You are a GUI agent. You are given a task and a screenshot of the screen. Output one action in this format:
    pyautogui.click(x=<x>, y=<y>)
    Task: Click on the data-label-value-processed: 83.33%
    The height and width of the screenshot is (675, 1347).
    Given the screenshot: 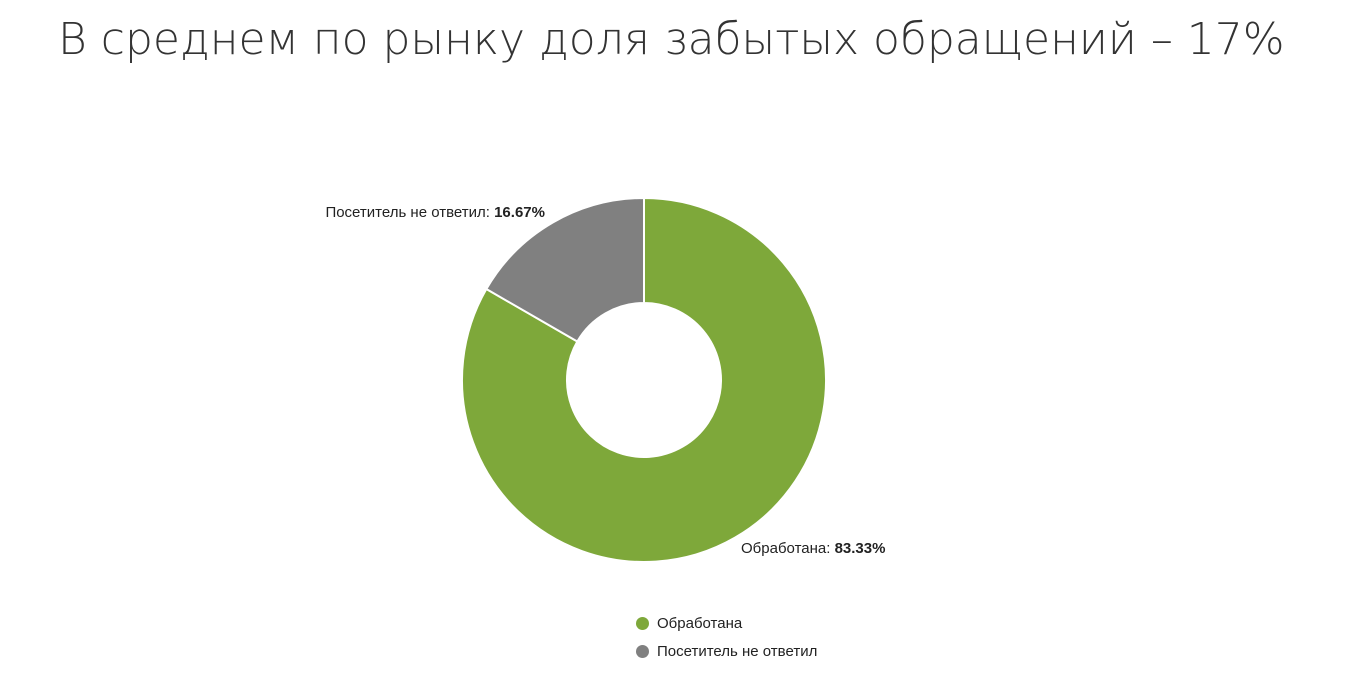 What is the action you would take?
    pyautogui.click(x=860, y=548)
    